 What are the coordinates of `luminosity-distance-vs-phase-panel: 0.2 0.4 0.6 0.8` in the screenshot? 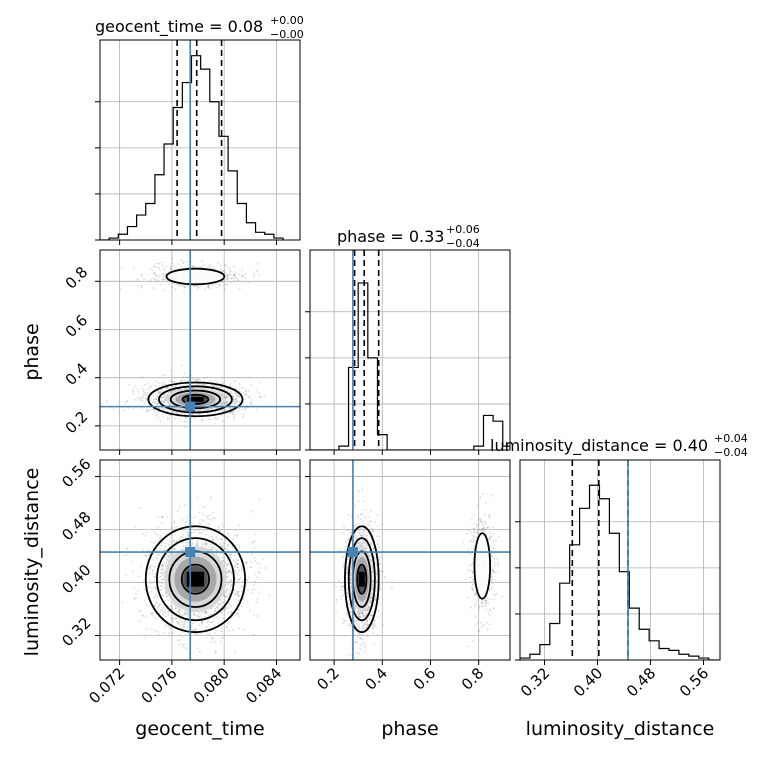 It's located at (408, 576).